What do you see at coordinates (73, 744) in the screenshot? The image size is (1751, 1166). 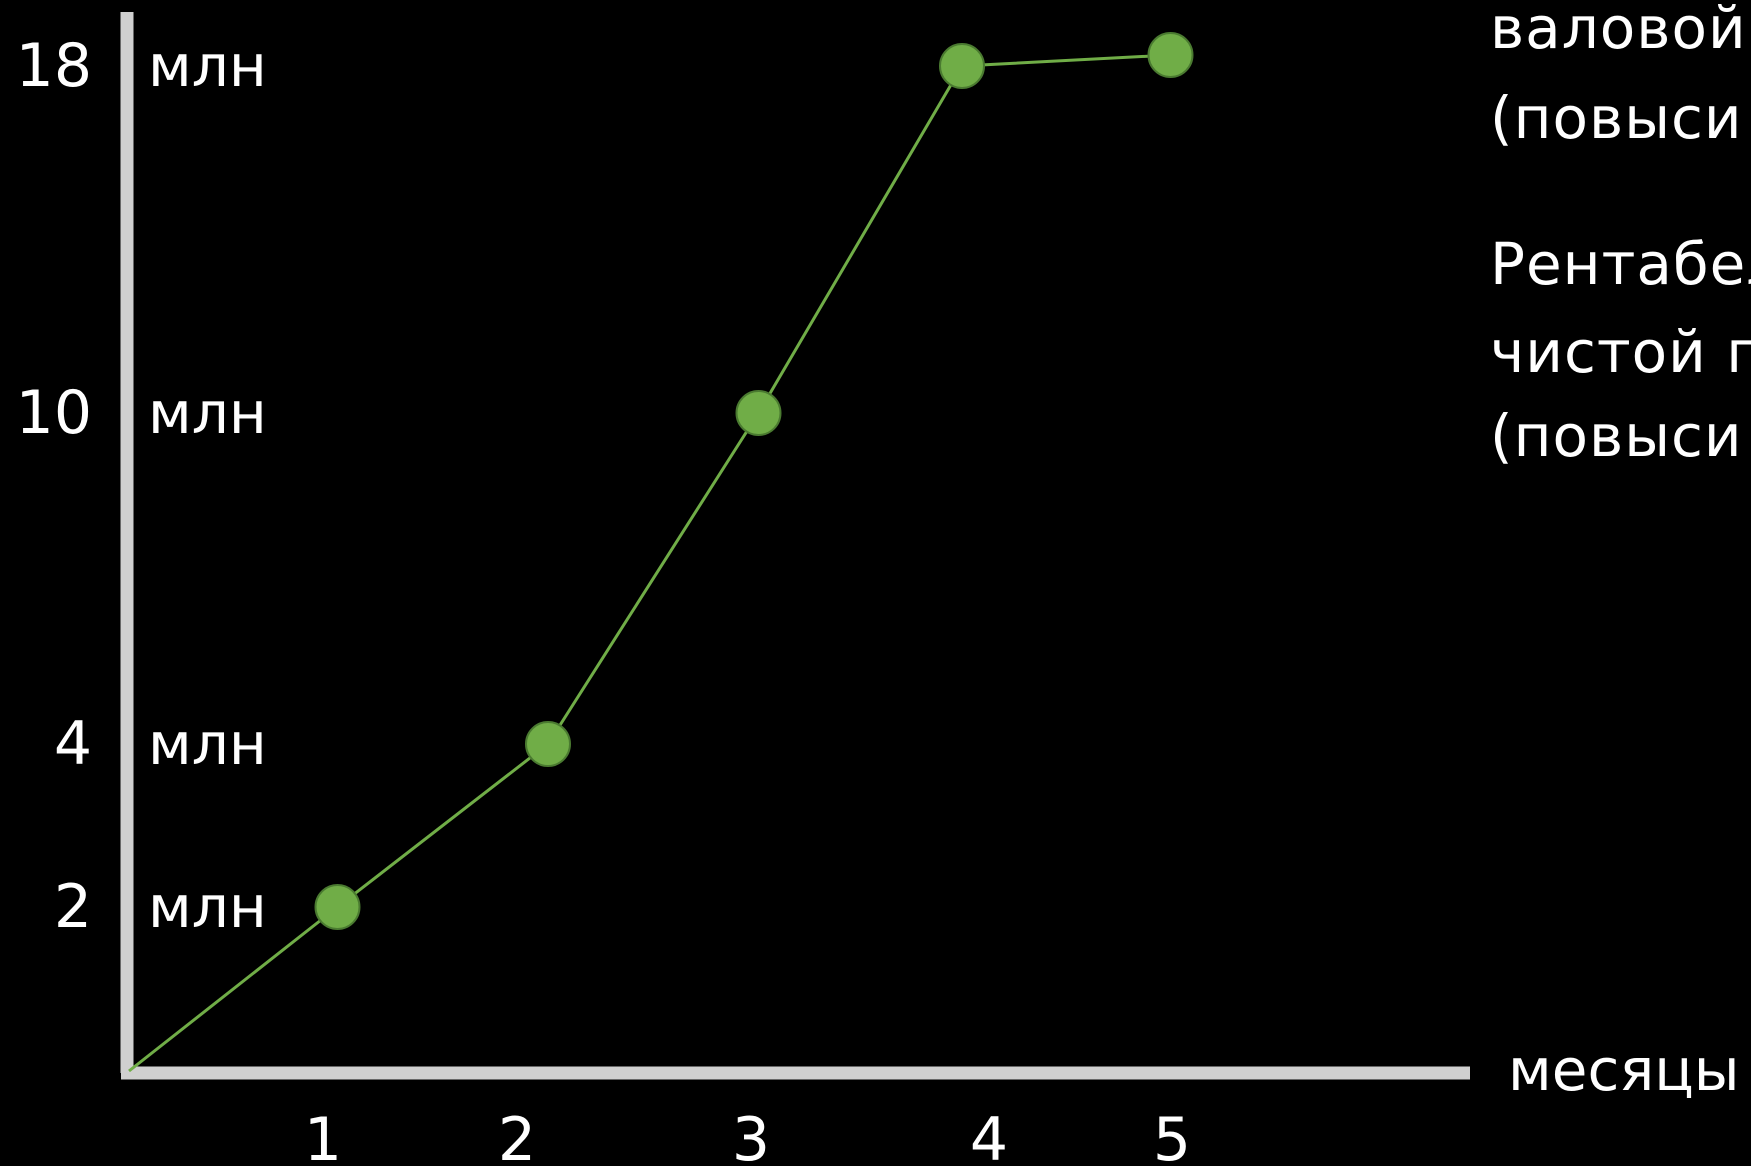 I see `y-tick-label: 4` at bounding box center [73, 744].